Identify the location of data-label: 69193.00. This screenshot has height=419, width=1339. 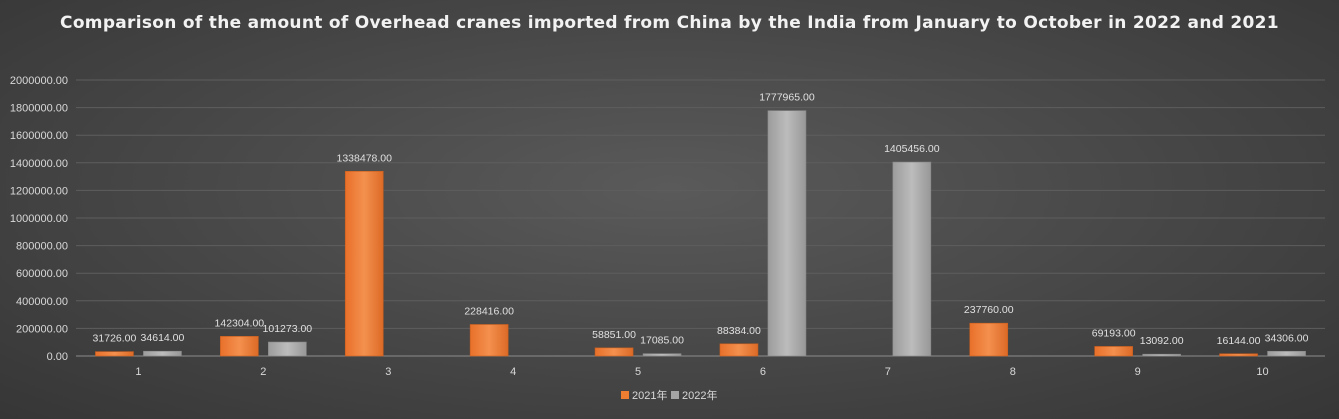
(1114, 333).